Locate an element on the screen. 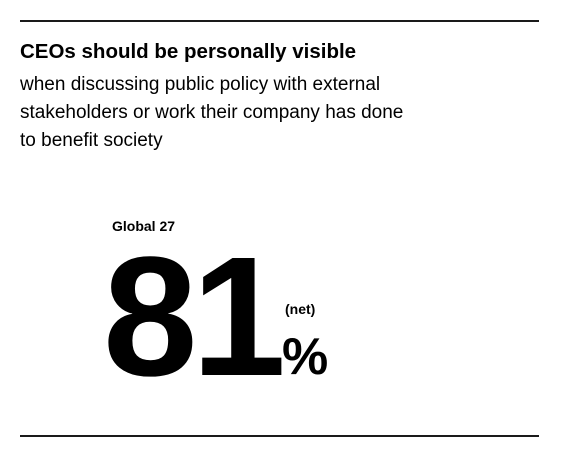  top-divider is located at coordinates (279, 21).